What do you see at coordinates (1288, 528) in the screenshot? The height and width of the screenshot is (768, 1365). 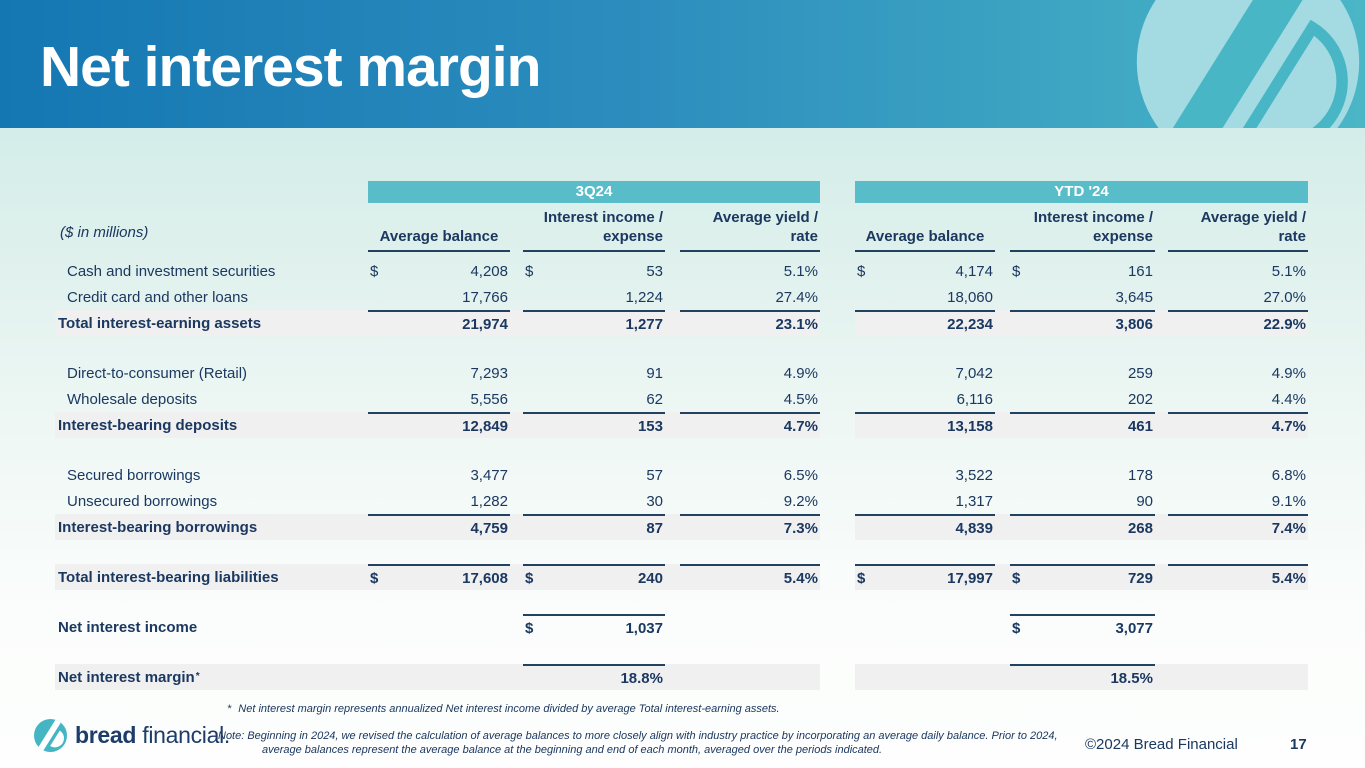 I see `cell-value: 7.4%` at bounding box center [1288, 528].